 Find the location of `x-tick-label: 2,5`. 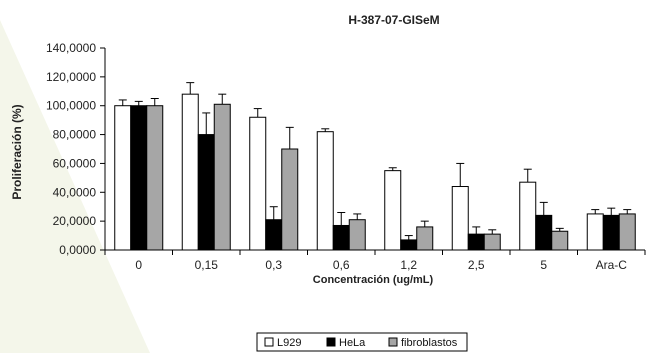

x-tick-label: 2,5 is located at coordinates (476, 265).